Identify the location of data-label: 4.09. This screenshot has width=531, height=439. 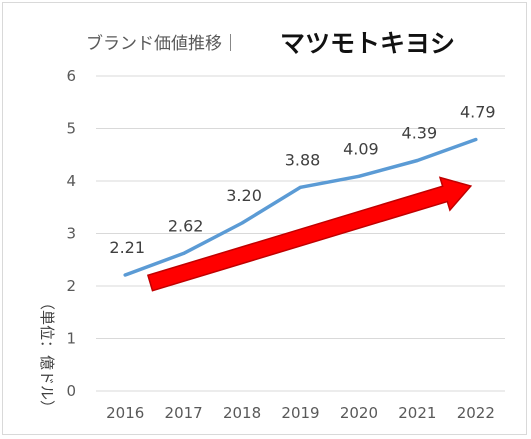
(361, 148).